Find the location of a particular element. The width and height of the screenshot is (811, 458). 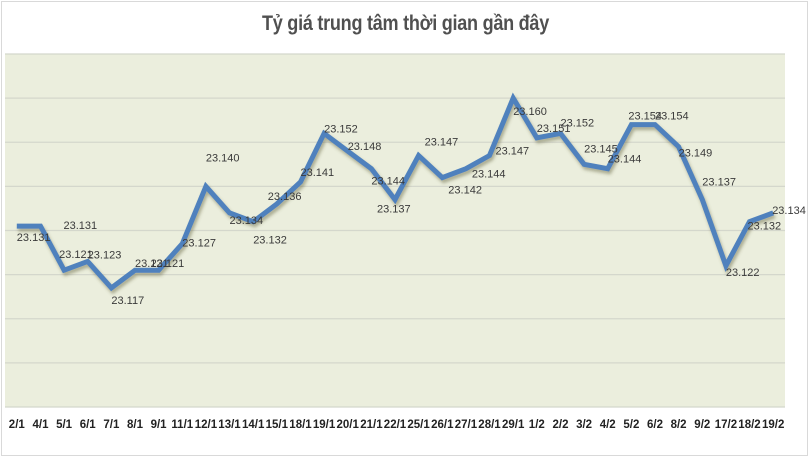

chart-title: Tỷ giá trung tâm thời gian gần đây is located at coordinates (405, 23).